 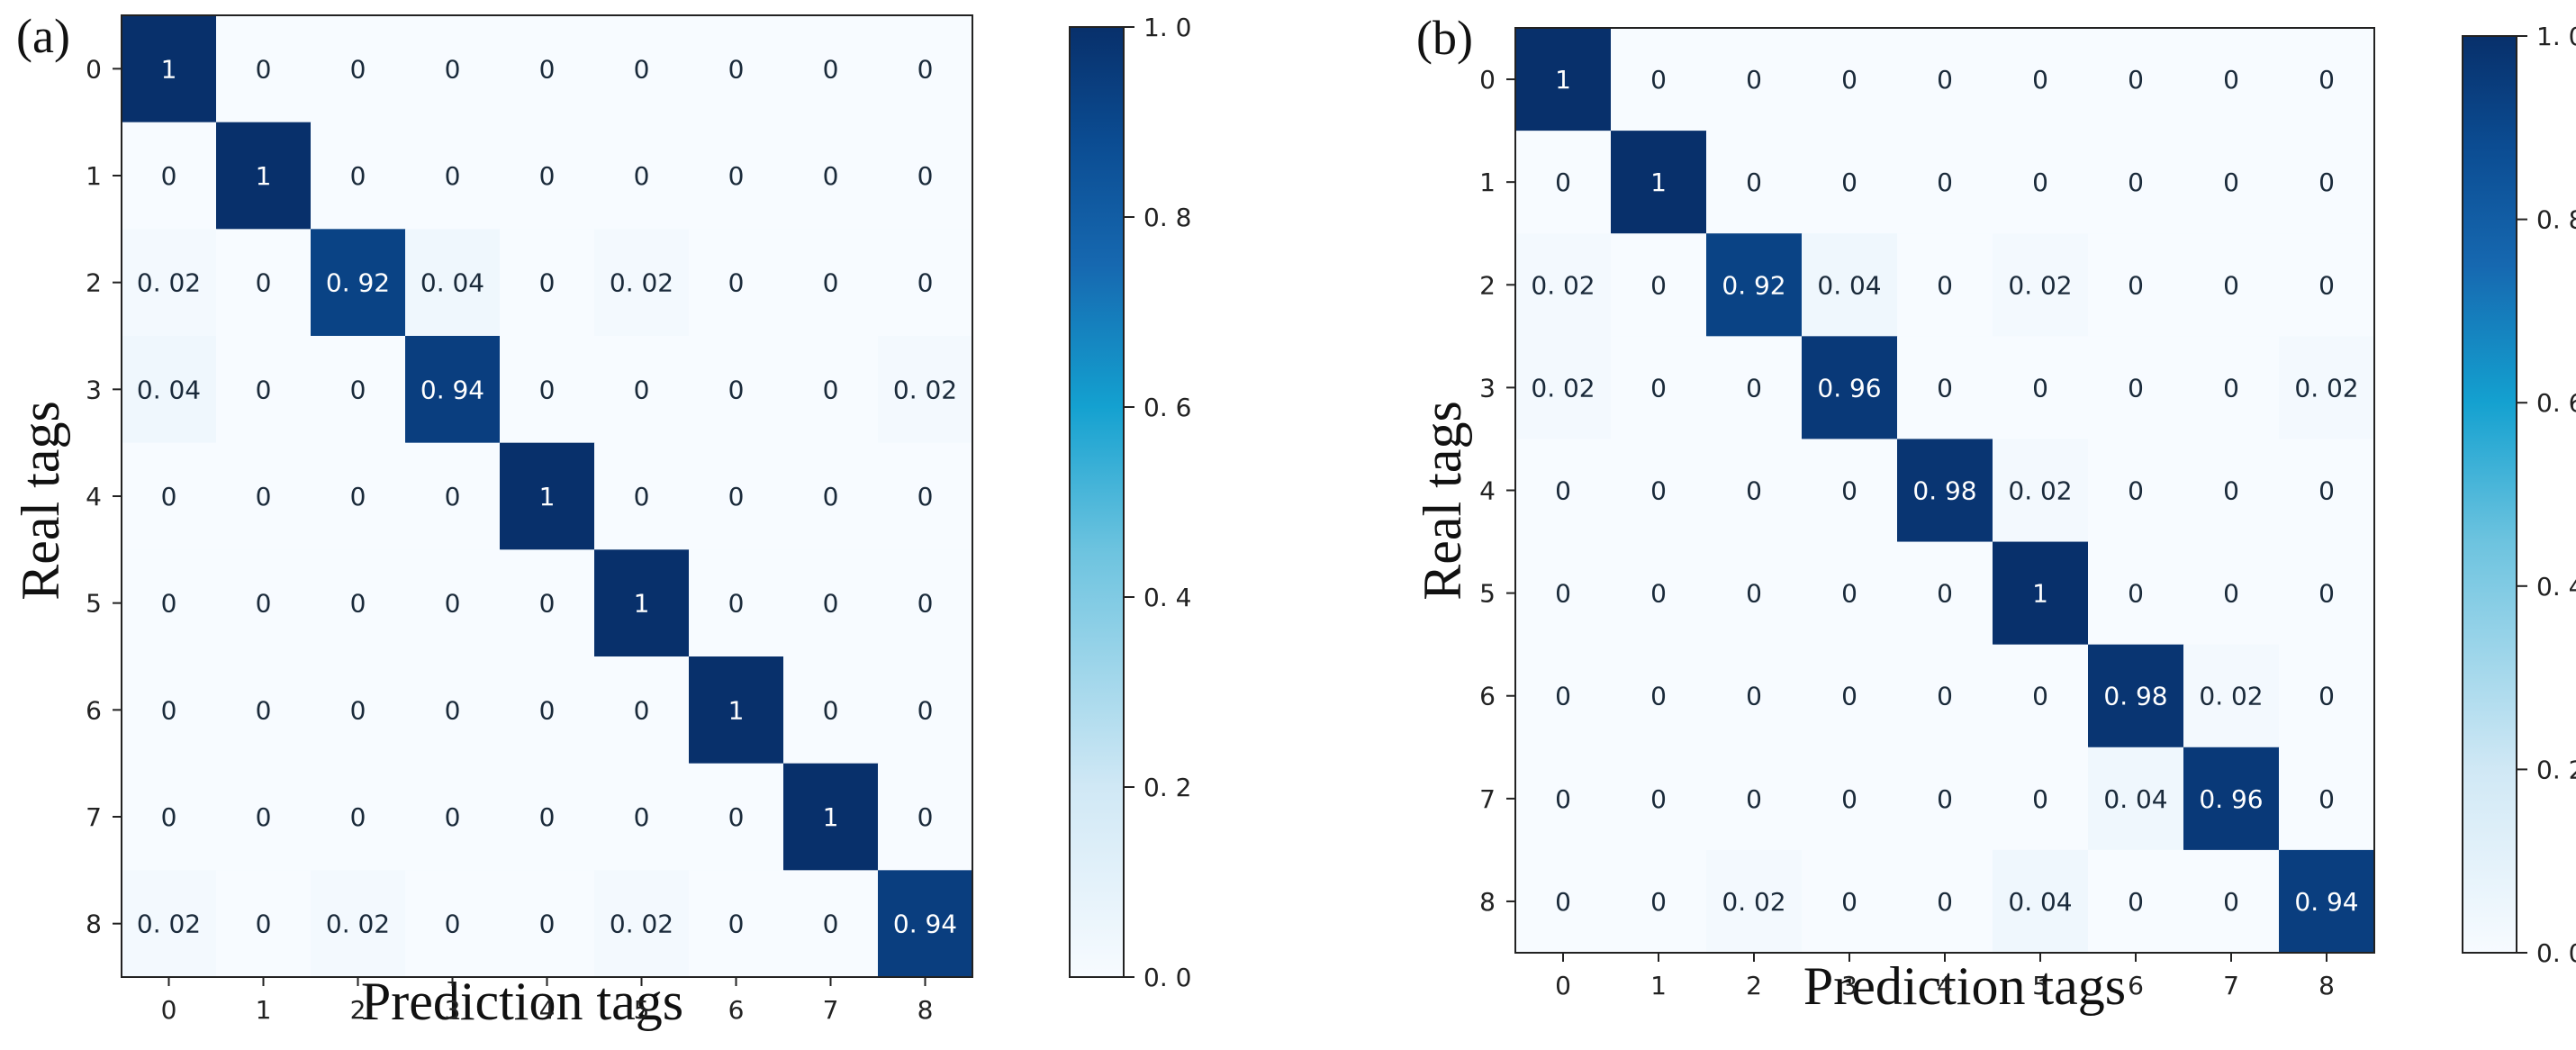 What do you see at coordinates (925, 603) in the screenshot?
I see `heatmap-cell-a-r5-c8` at bounding box center [925, 603].